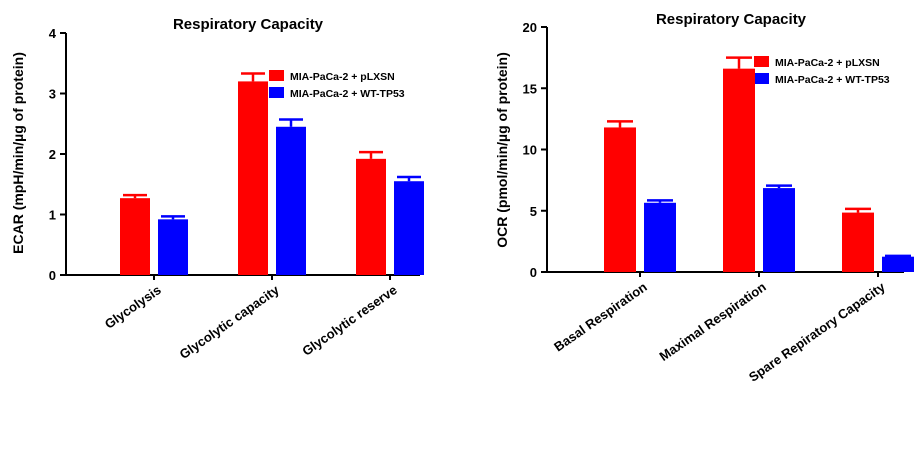 Image resolution: width=914 pixels, height=451 pixels. Describe the element at coordinates (53, 33) in the screenshot. I see `y-tick-label: 4` at that location.